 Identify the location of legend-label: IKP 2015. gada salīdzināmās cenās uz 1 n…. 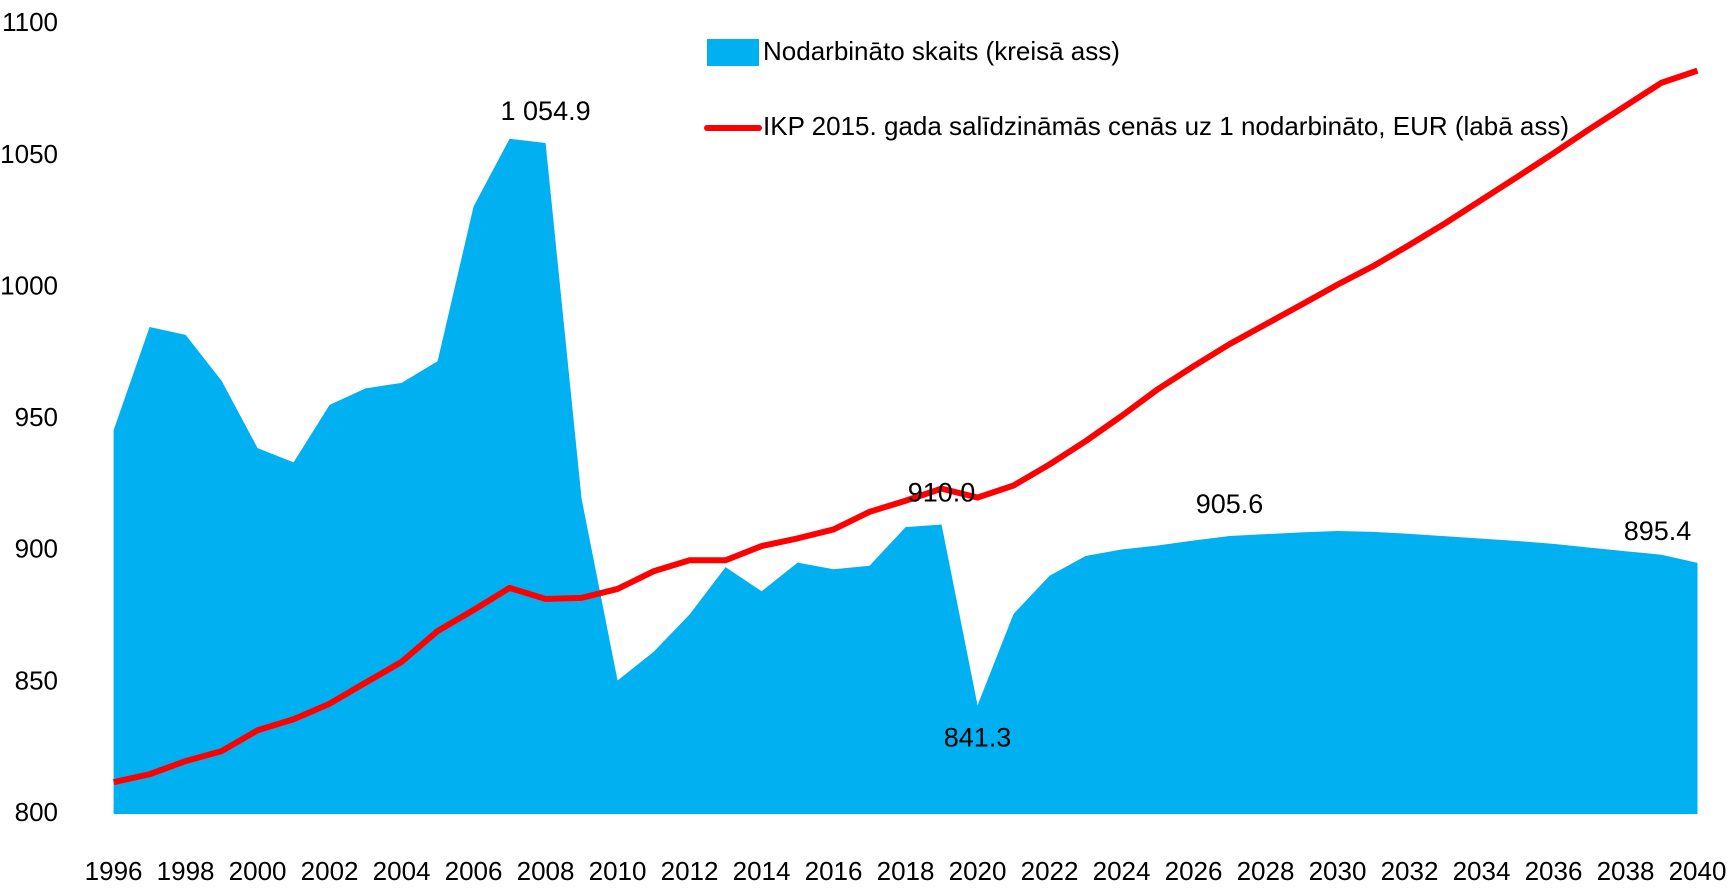
(1166, 126).